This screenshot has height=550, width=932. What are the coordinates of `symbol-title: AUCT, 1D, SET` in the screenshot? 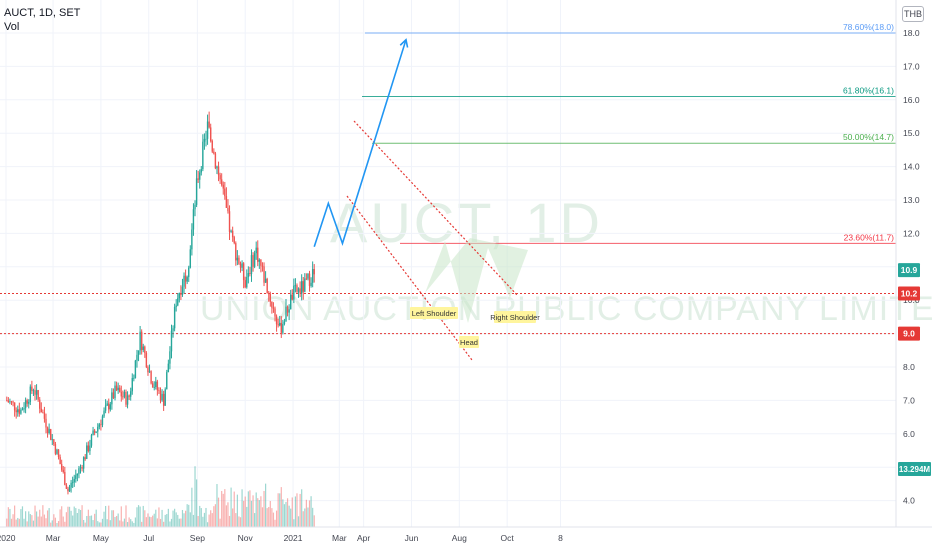 It's located at (42, 13).